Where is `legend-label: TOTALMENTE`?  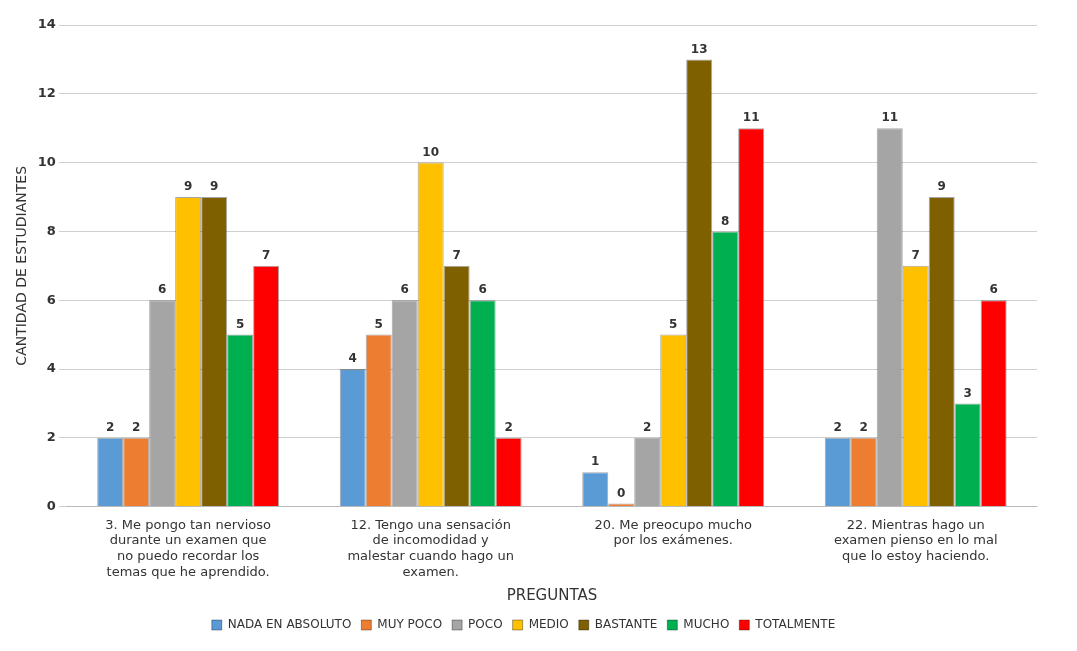
legend-label: TOTALMENTE is located at coordinates (795, 624).